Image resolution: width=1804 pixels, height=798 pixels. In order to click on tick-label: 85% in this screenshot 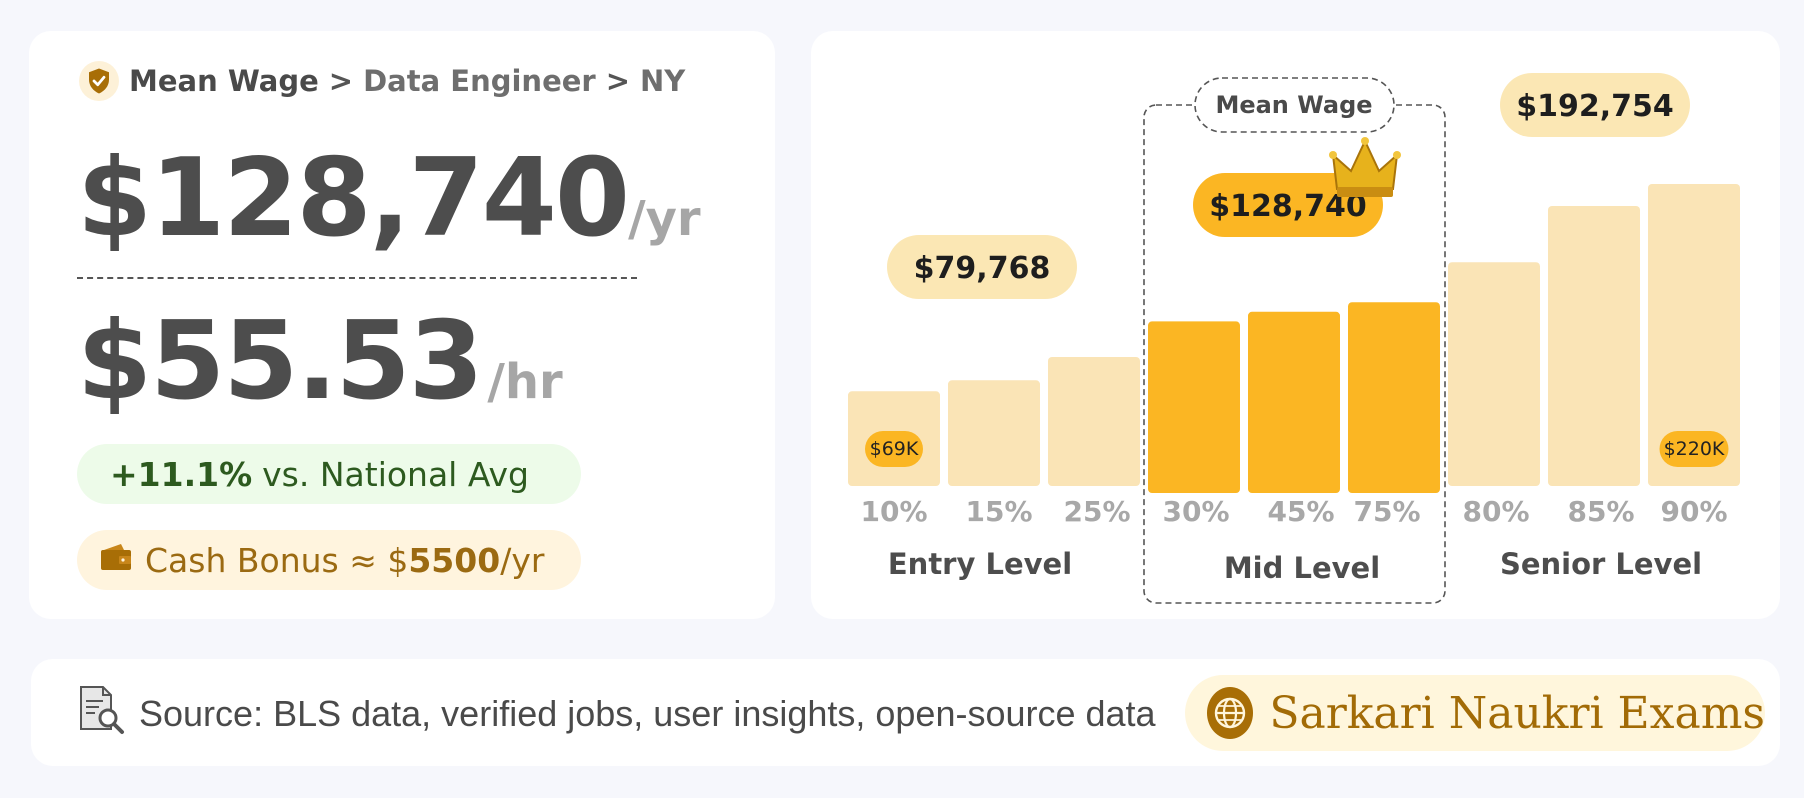, I will do `click(1600, 511)`.